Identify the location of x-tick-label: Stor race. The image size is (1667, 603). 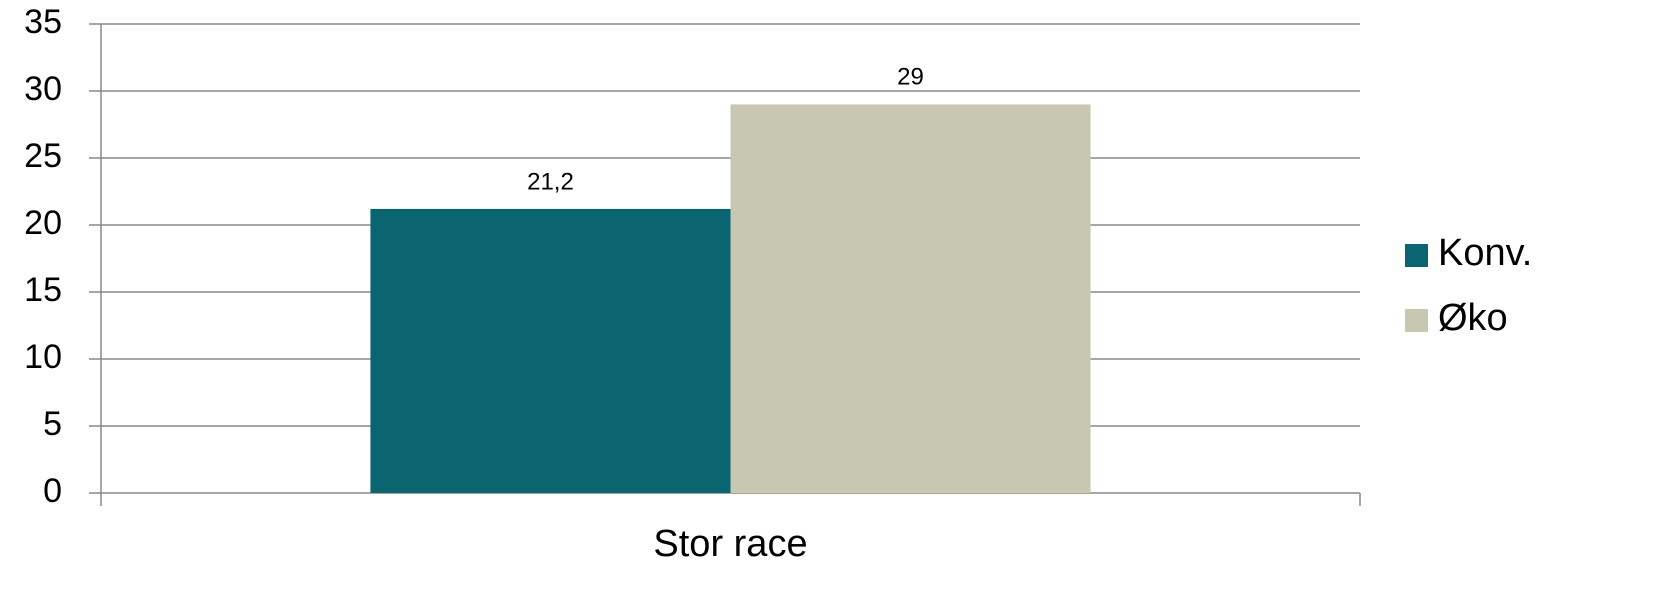
(730, 544).